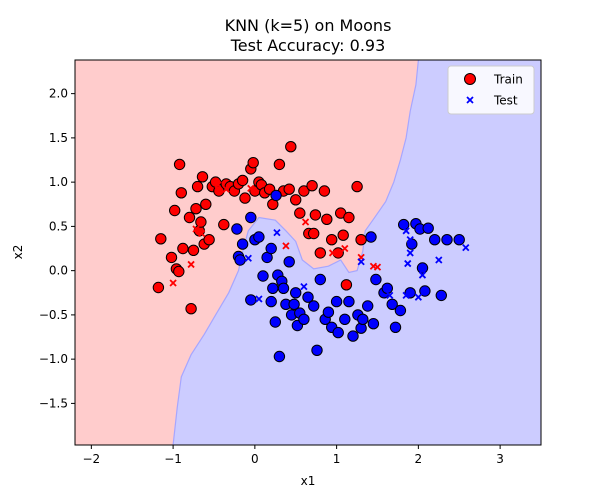  What do you see at coordinates (91, 459) in the screenshot?
I see `x-tick-label: −2` at bounding box center [91, 459].